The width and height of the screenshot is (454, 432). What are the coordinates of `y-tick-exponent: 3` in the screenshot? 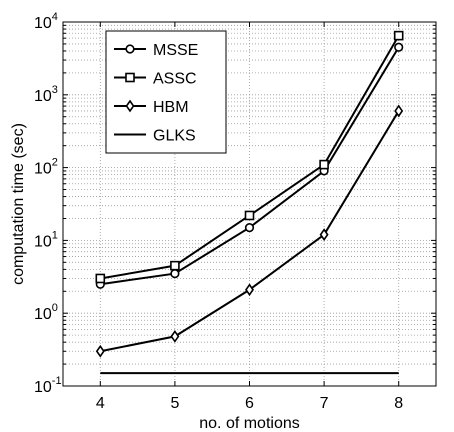 It's located at (55, 90).